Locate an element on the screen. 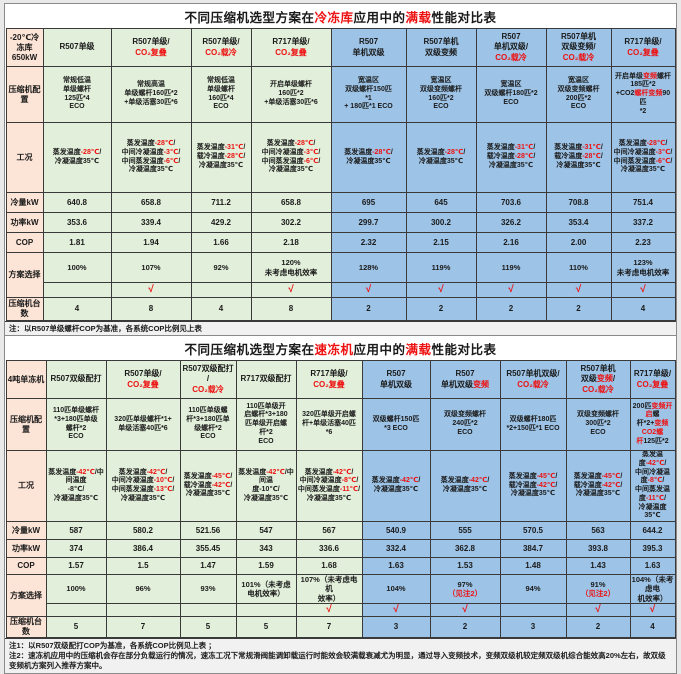 The height and width of the screenshot is (674, 681). cell-cop: 2.16 is located at coordinates (511, 242).